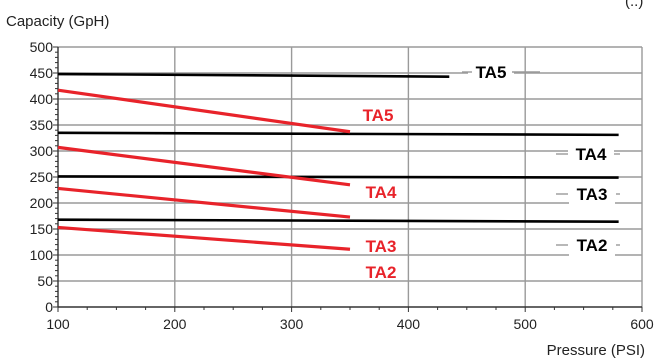  I want to click on y-tick-label: 150, so click(42, 229).